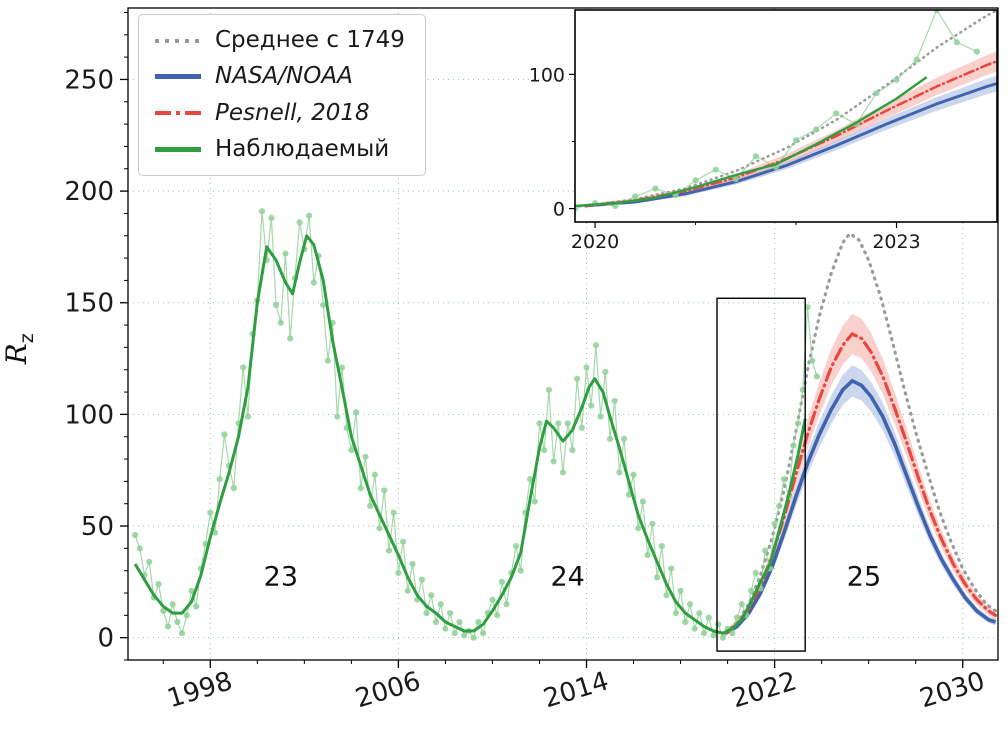 The image size is (1008, 733). I want to click on y-tick-label: 150, so click(89, 304).